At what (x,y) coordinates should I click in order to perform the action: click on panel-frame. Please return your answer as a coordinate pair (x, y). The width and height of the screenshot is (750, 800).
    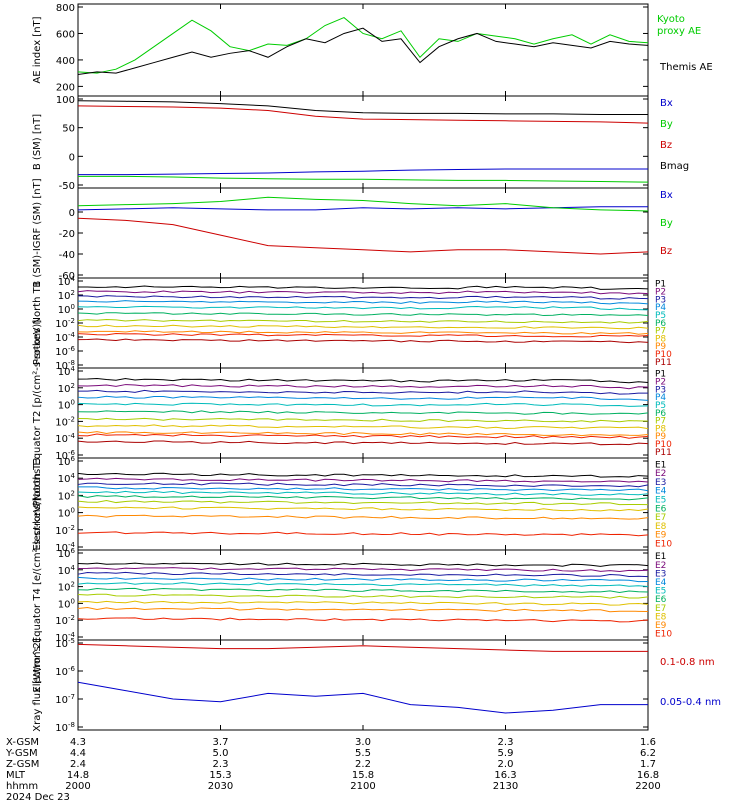
    Looking at the image, I should click on (363, 50).